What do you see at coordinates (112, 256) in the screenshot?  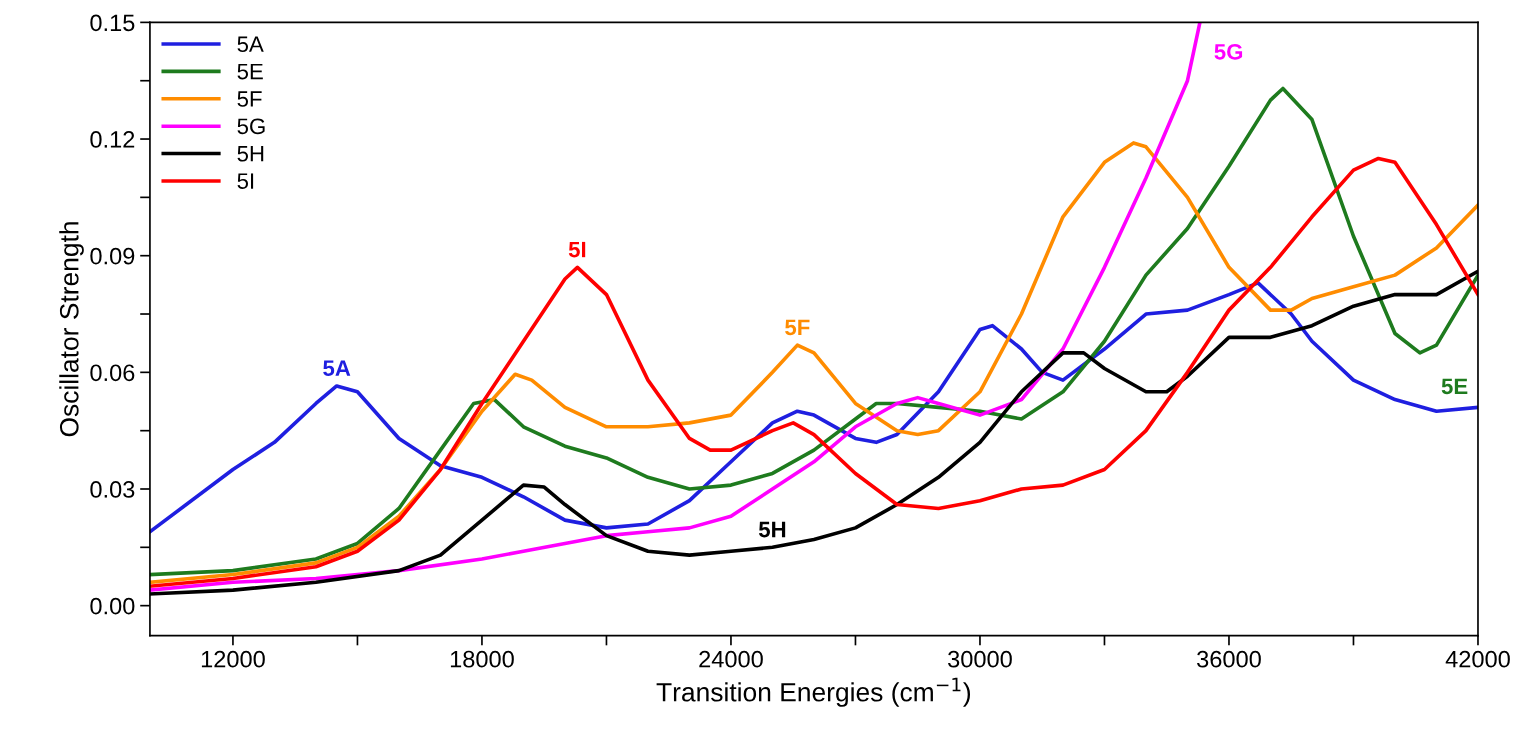 I see `y-tick-label: 0.09` at bounding box center [112, 256].